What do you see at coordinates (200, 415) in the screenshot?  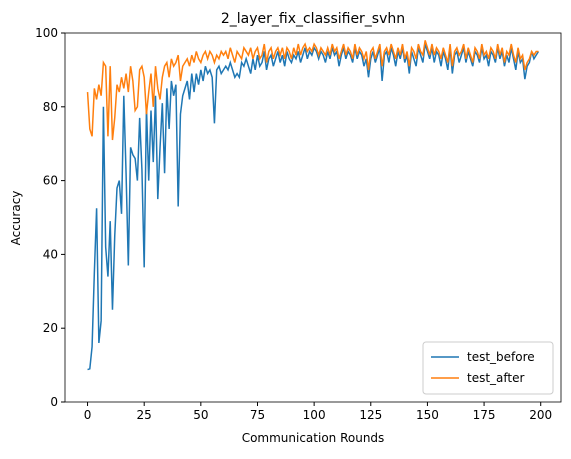 I see `x-tick-label: 50` at bounding box center [200, 415].